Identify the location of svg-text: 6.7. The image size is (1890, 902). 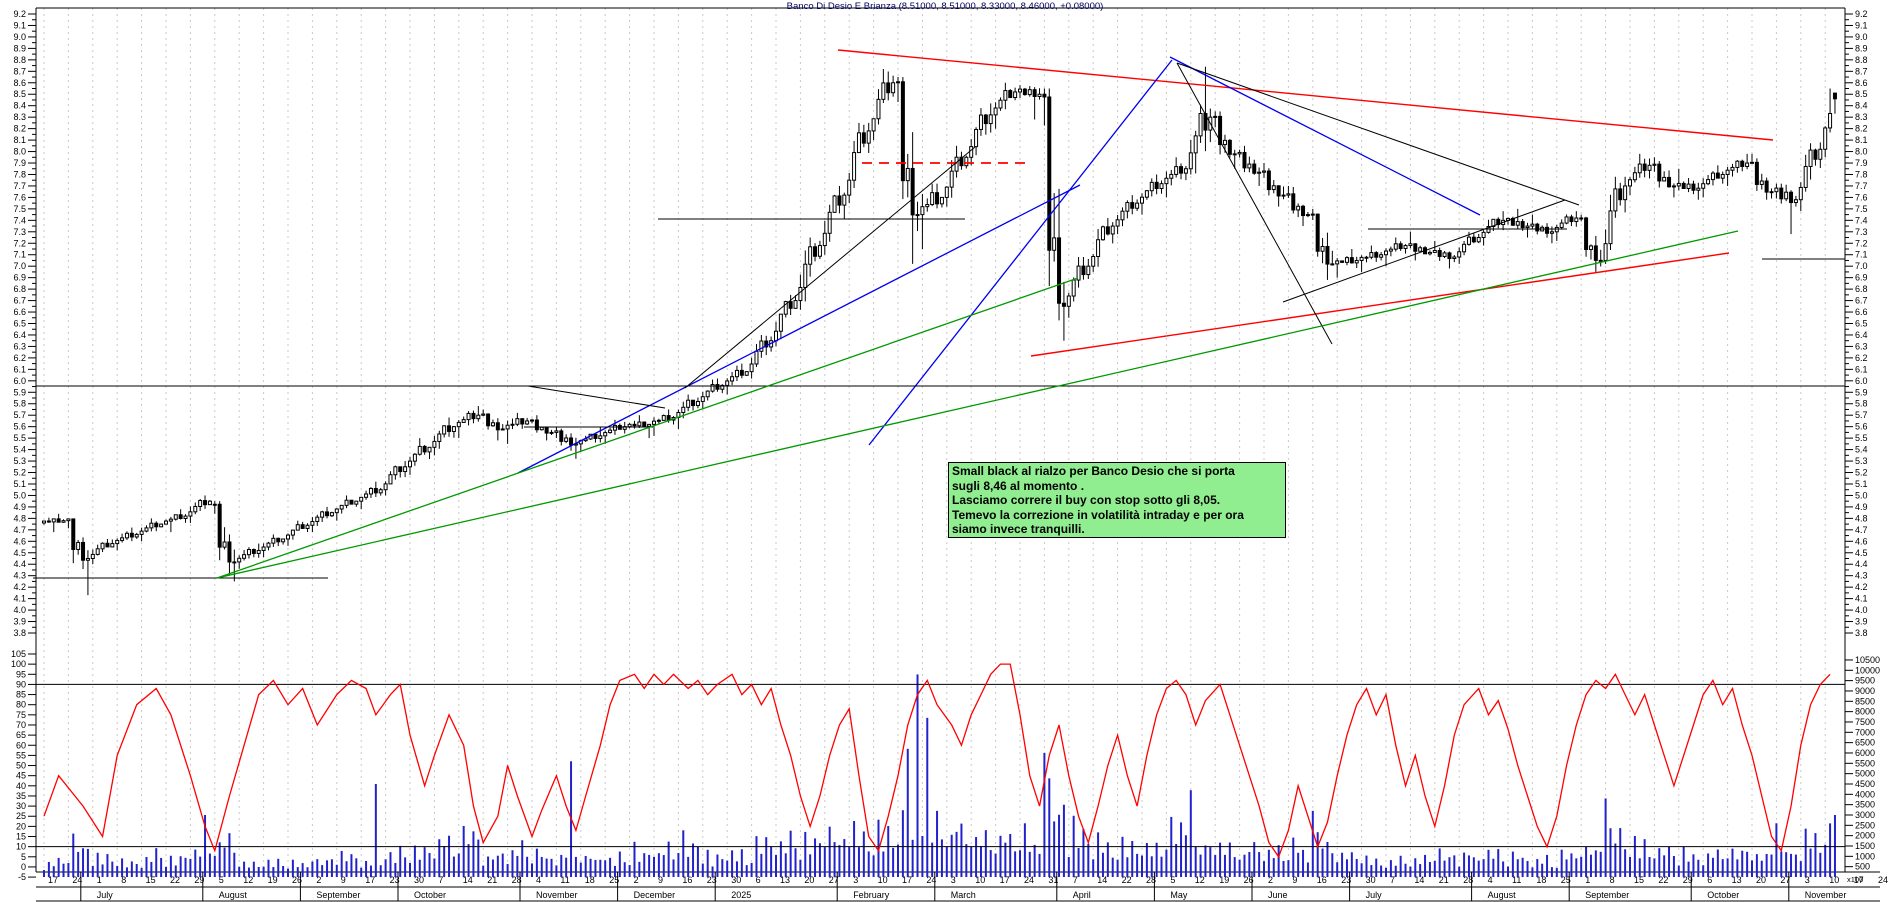
(19, 301).